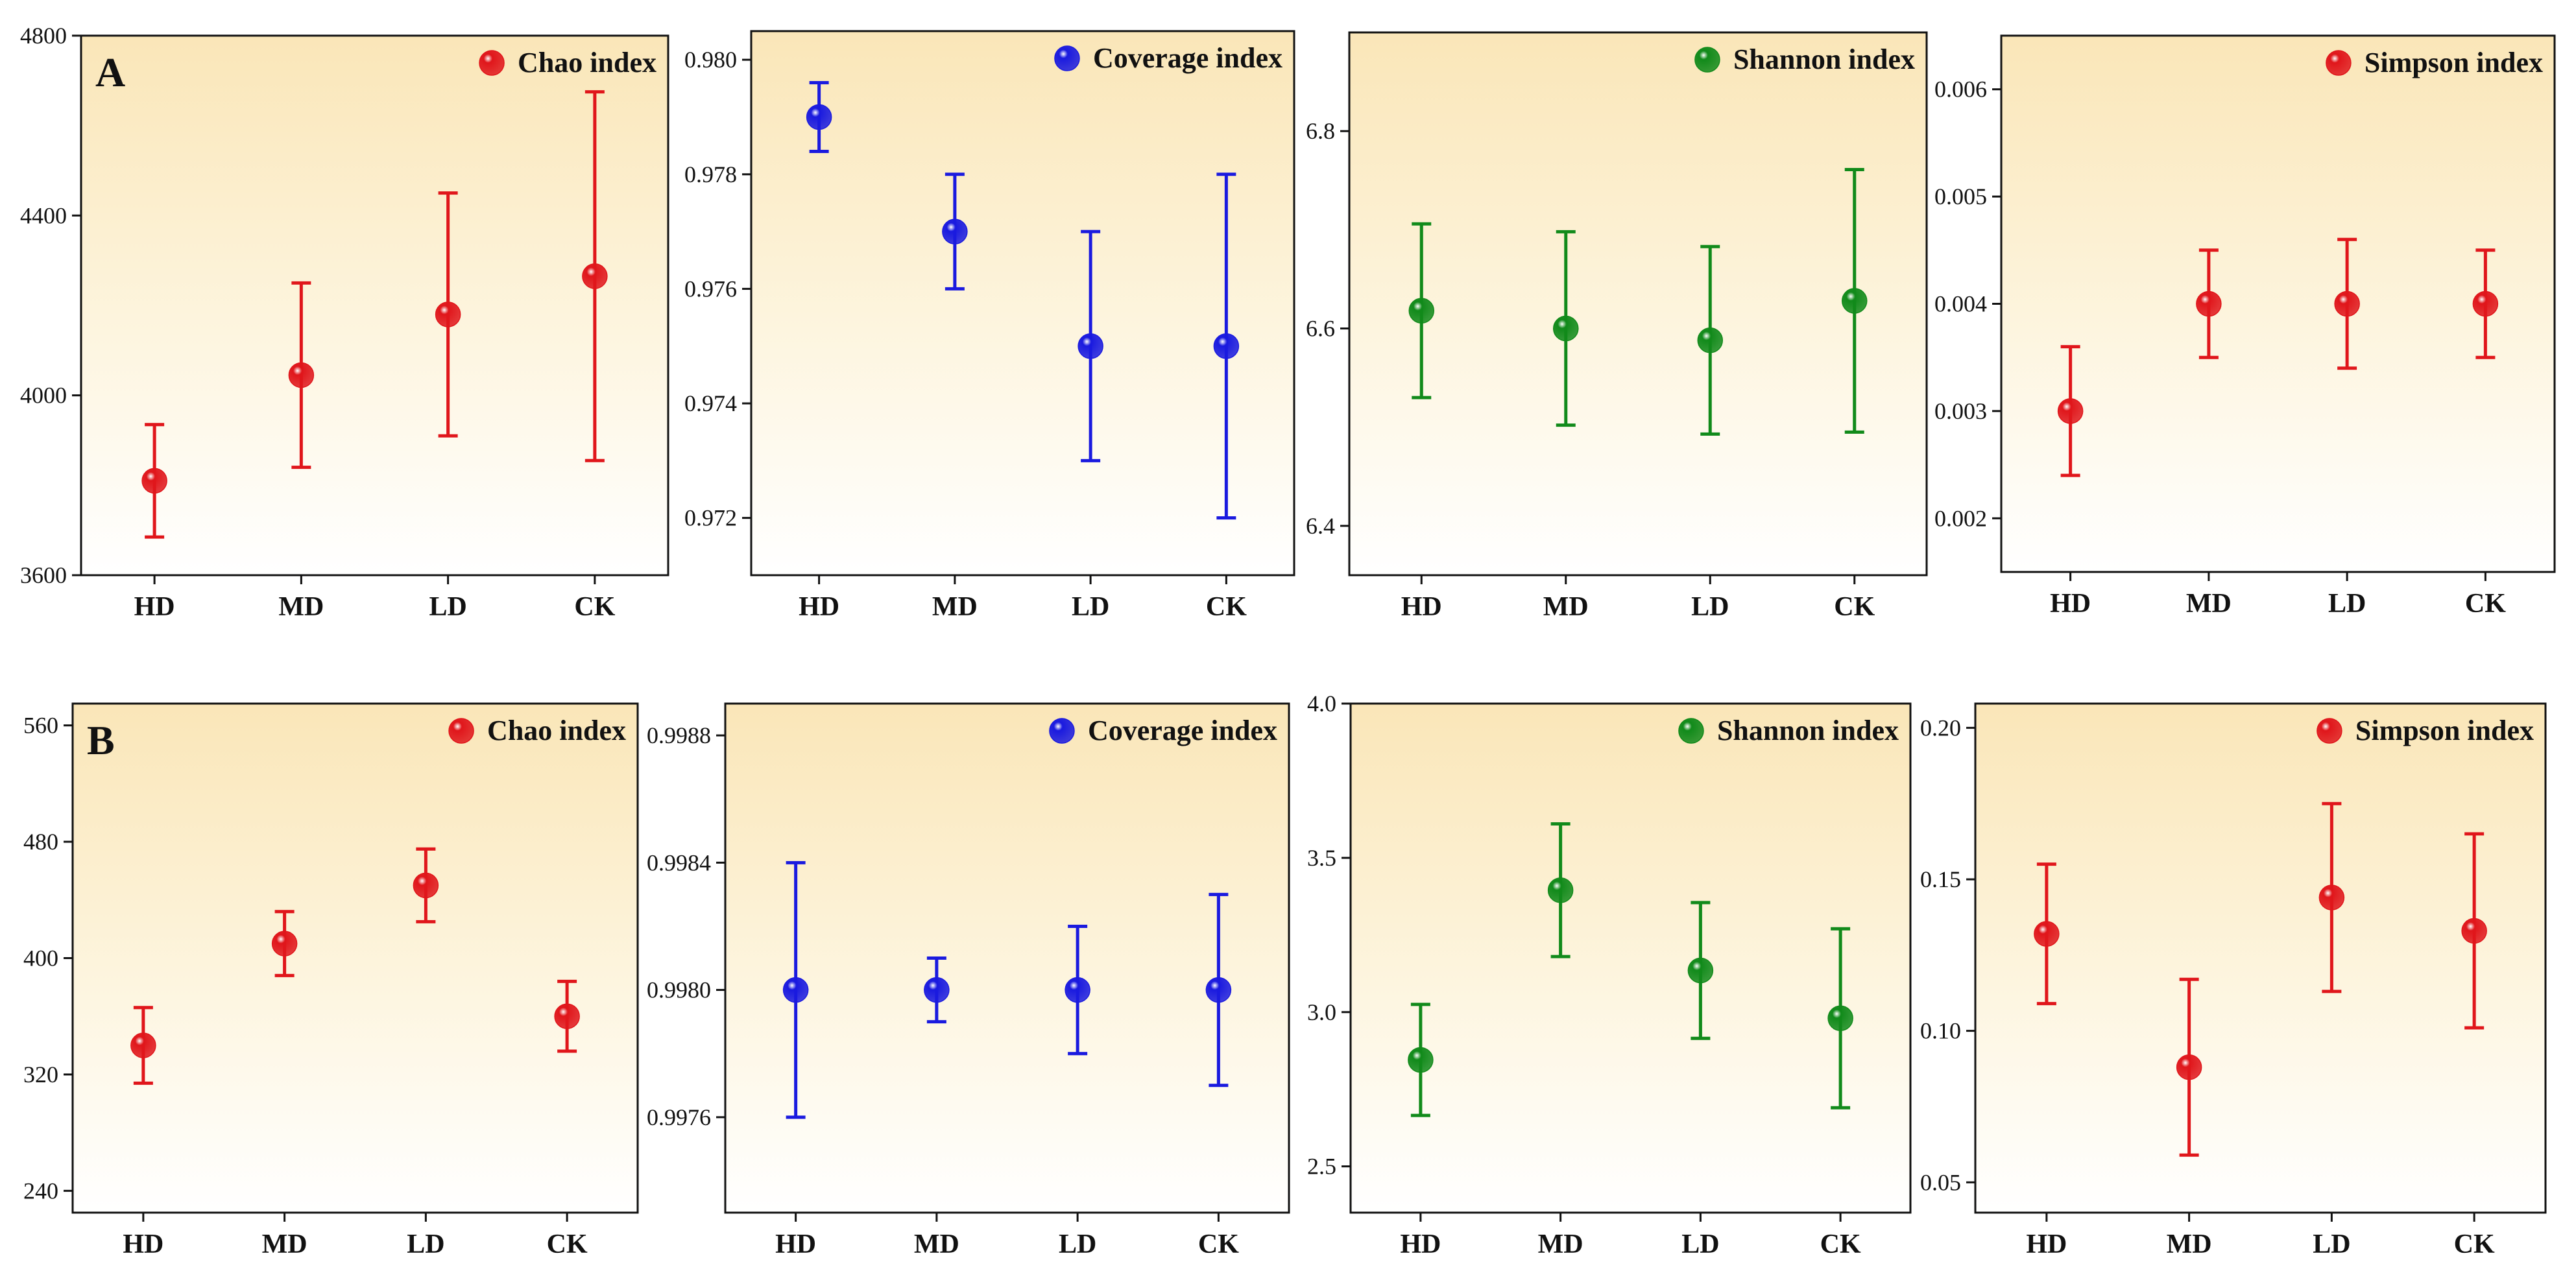 Image resolution: width=2576 pixels, height=1271 pixels. Describe the element at coordinates (1940, 1182) in the screenshot. I see `y-tick-label: 0.05` at that location.